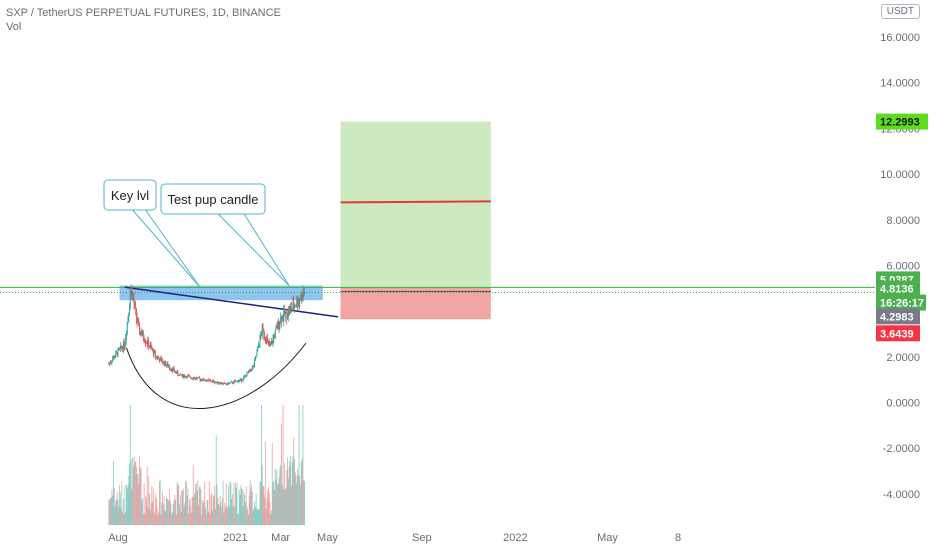  Describe the element at coordinates (173, 248) in the screenshot. I see `key-level-callout-pointer` at that location.